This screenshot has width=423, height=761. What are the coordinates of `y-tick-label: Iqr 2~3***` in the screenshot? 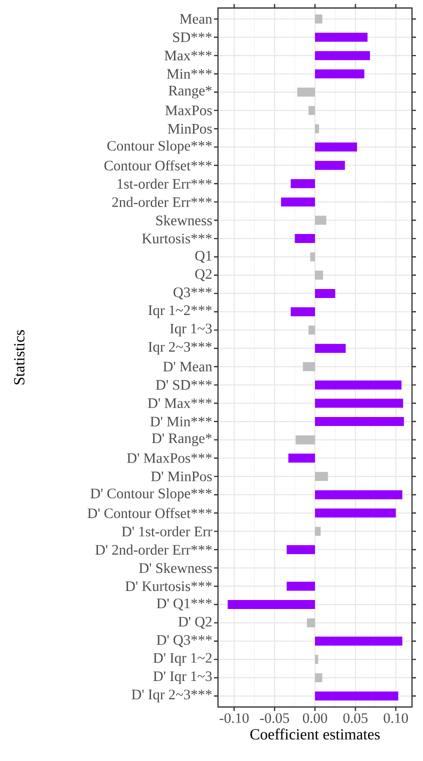 It's located at (180, 348).